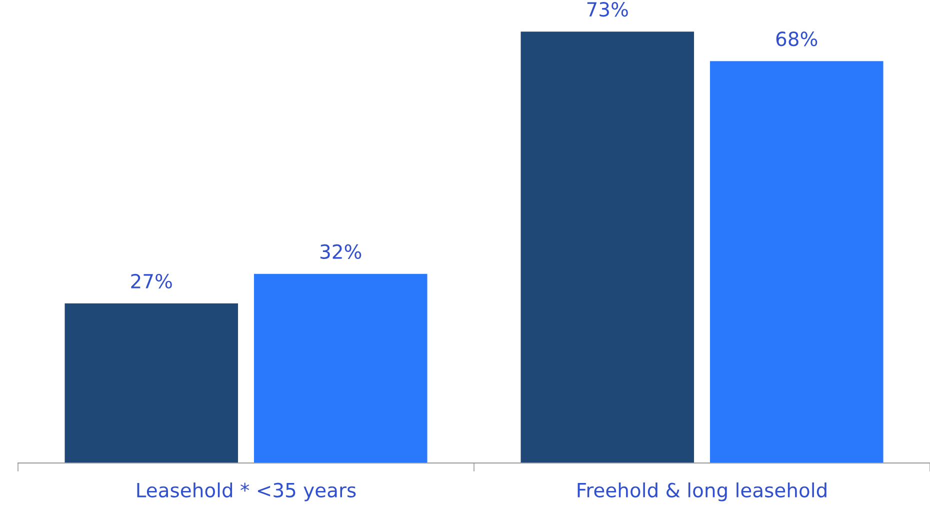 This screenshot has width=930, height=511. What do you see at coordinates (246, 492) in the screenshot?
I see `x-tick-label: Leasehold * <35 years` at bounding box center [246, 492].